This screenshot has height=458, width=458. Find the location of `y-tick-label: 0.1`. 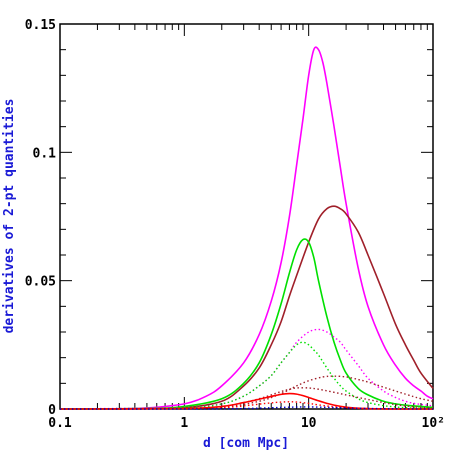

y-tick-label: 0.1 is located at coordinates (45, 153).